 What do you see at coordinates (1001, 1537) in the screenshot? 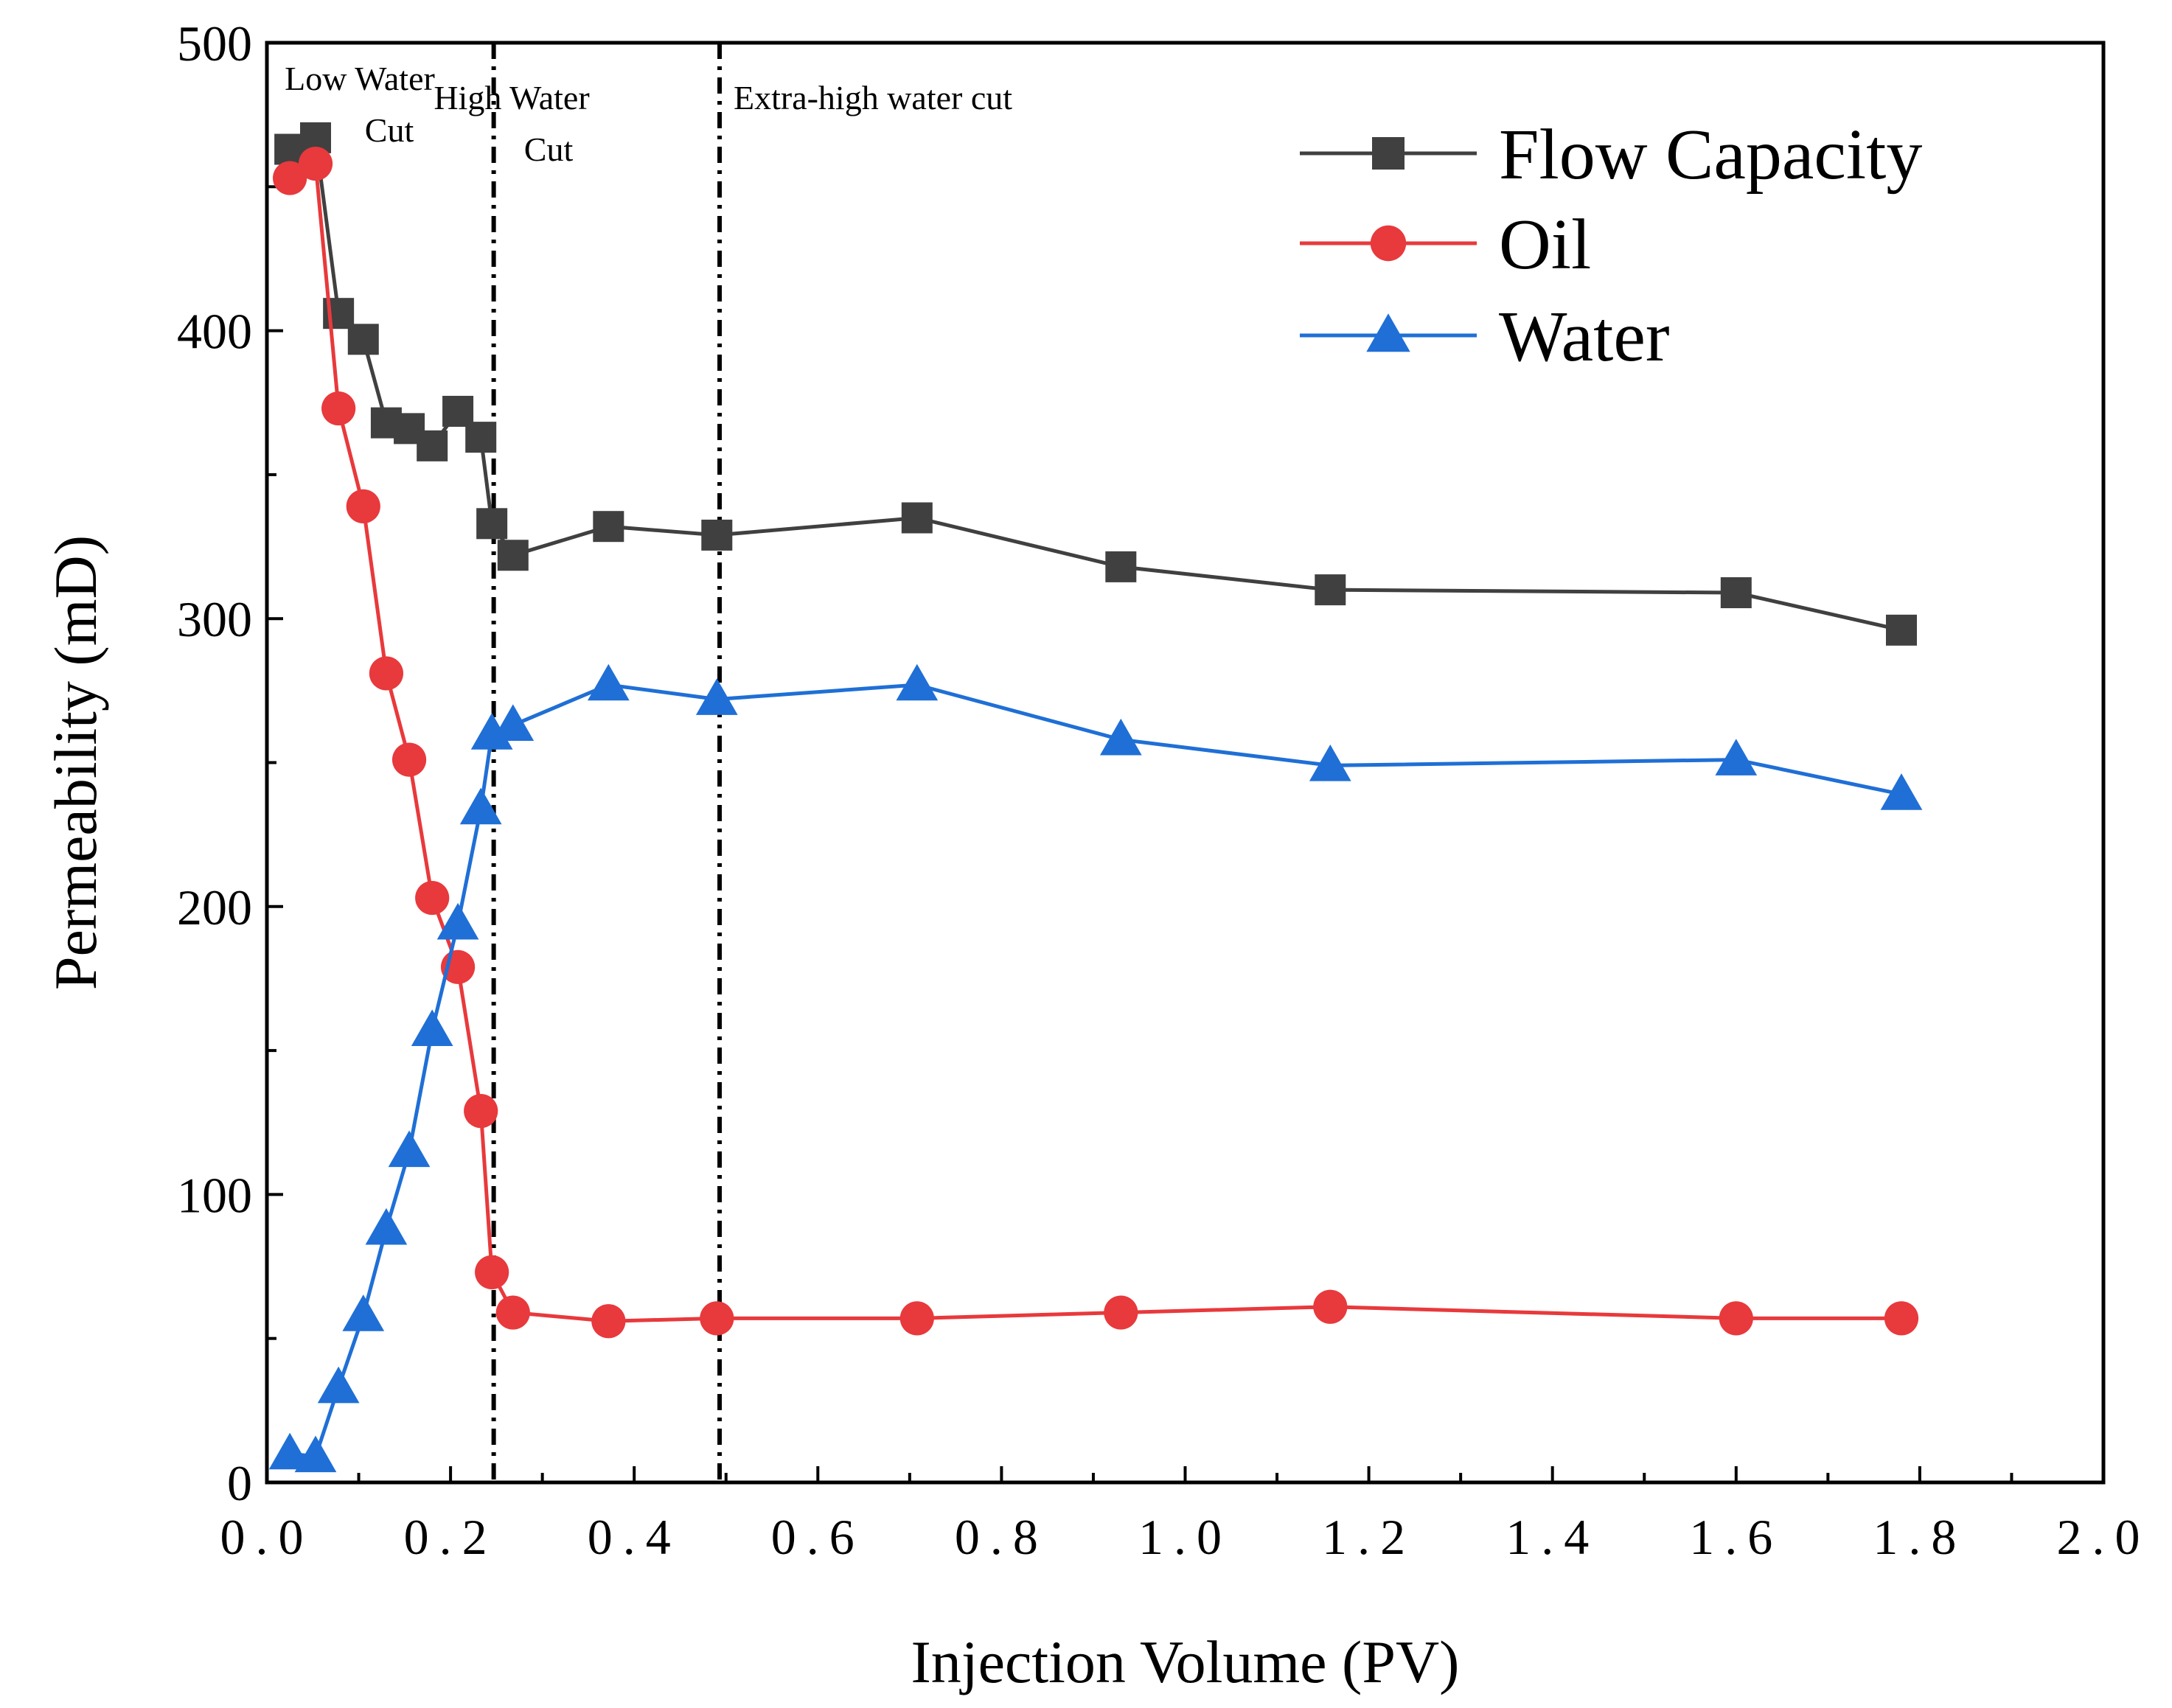
I see `x-tick-label: 0.8` at bounding box center [1001, 1537].